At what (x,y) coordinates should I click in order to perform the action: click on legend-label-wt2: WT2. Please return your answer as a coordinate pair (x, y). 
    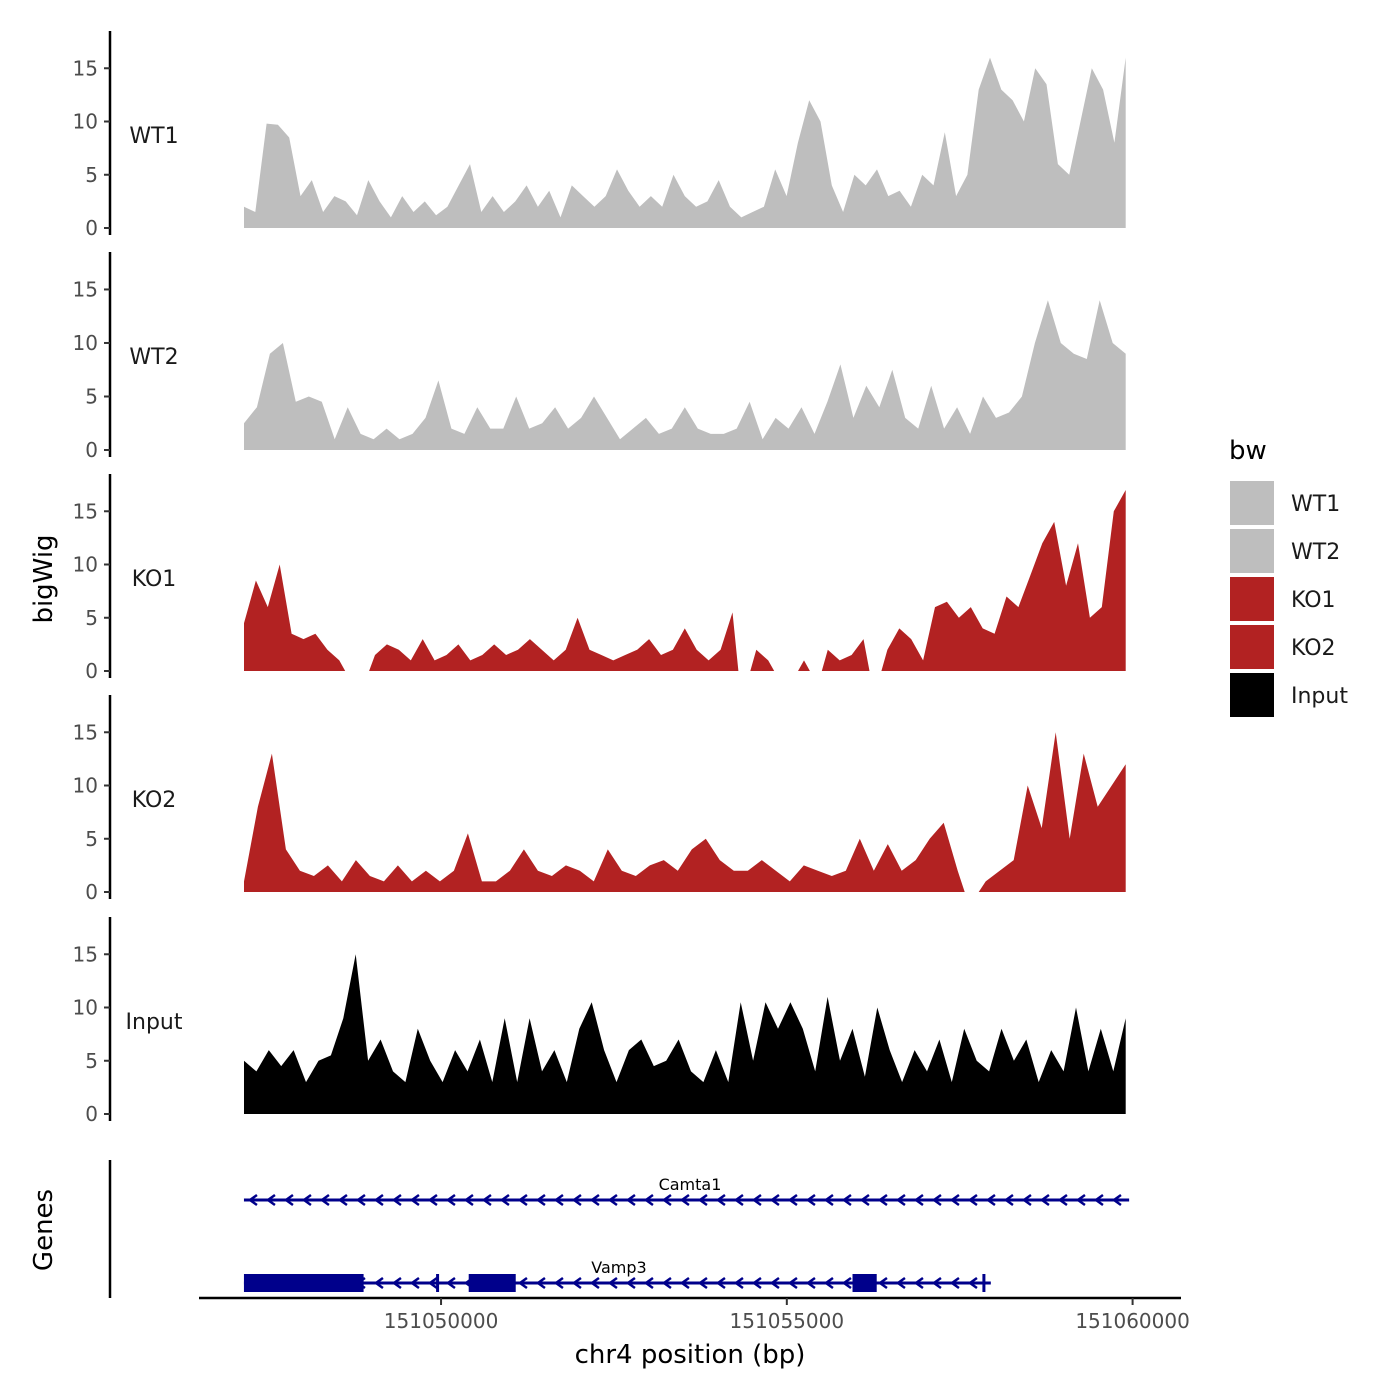
    Looking at the image, I should click on (1315, 552).